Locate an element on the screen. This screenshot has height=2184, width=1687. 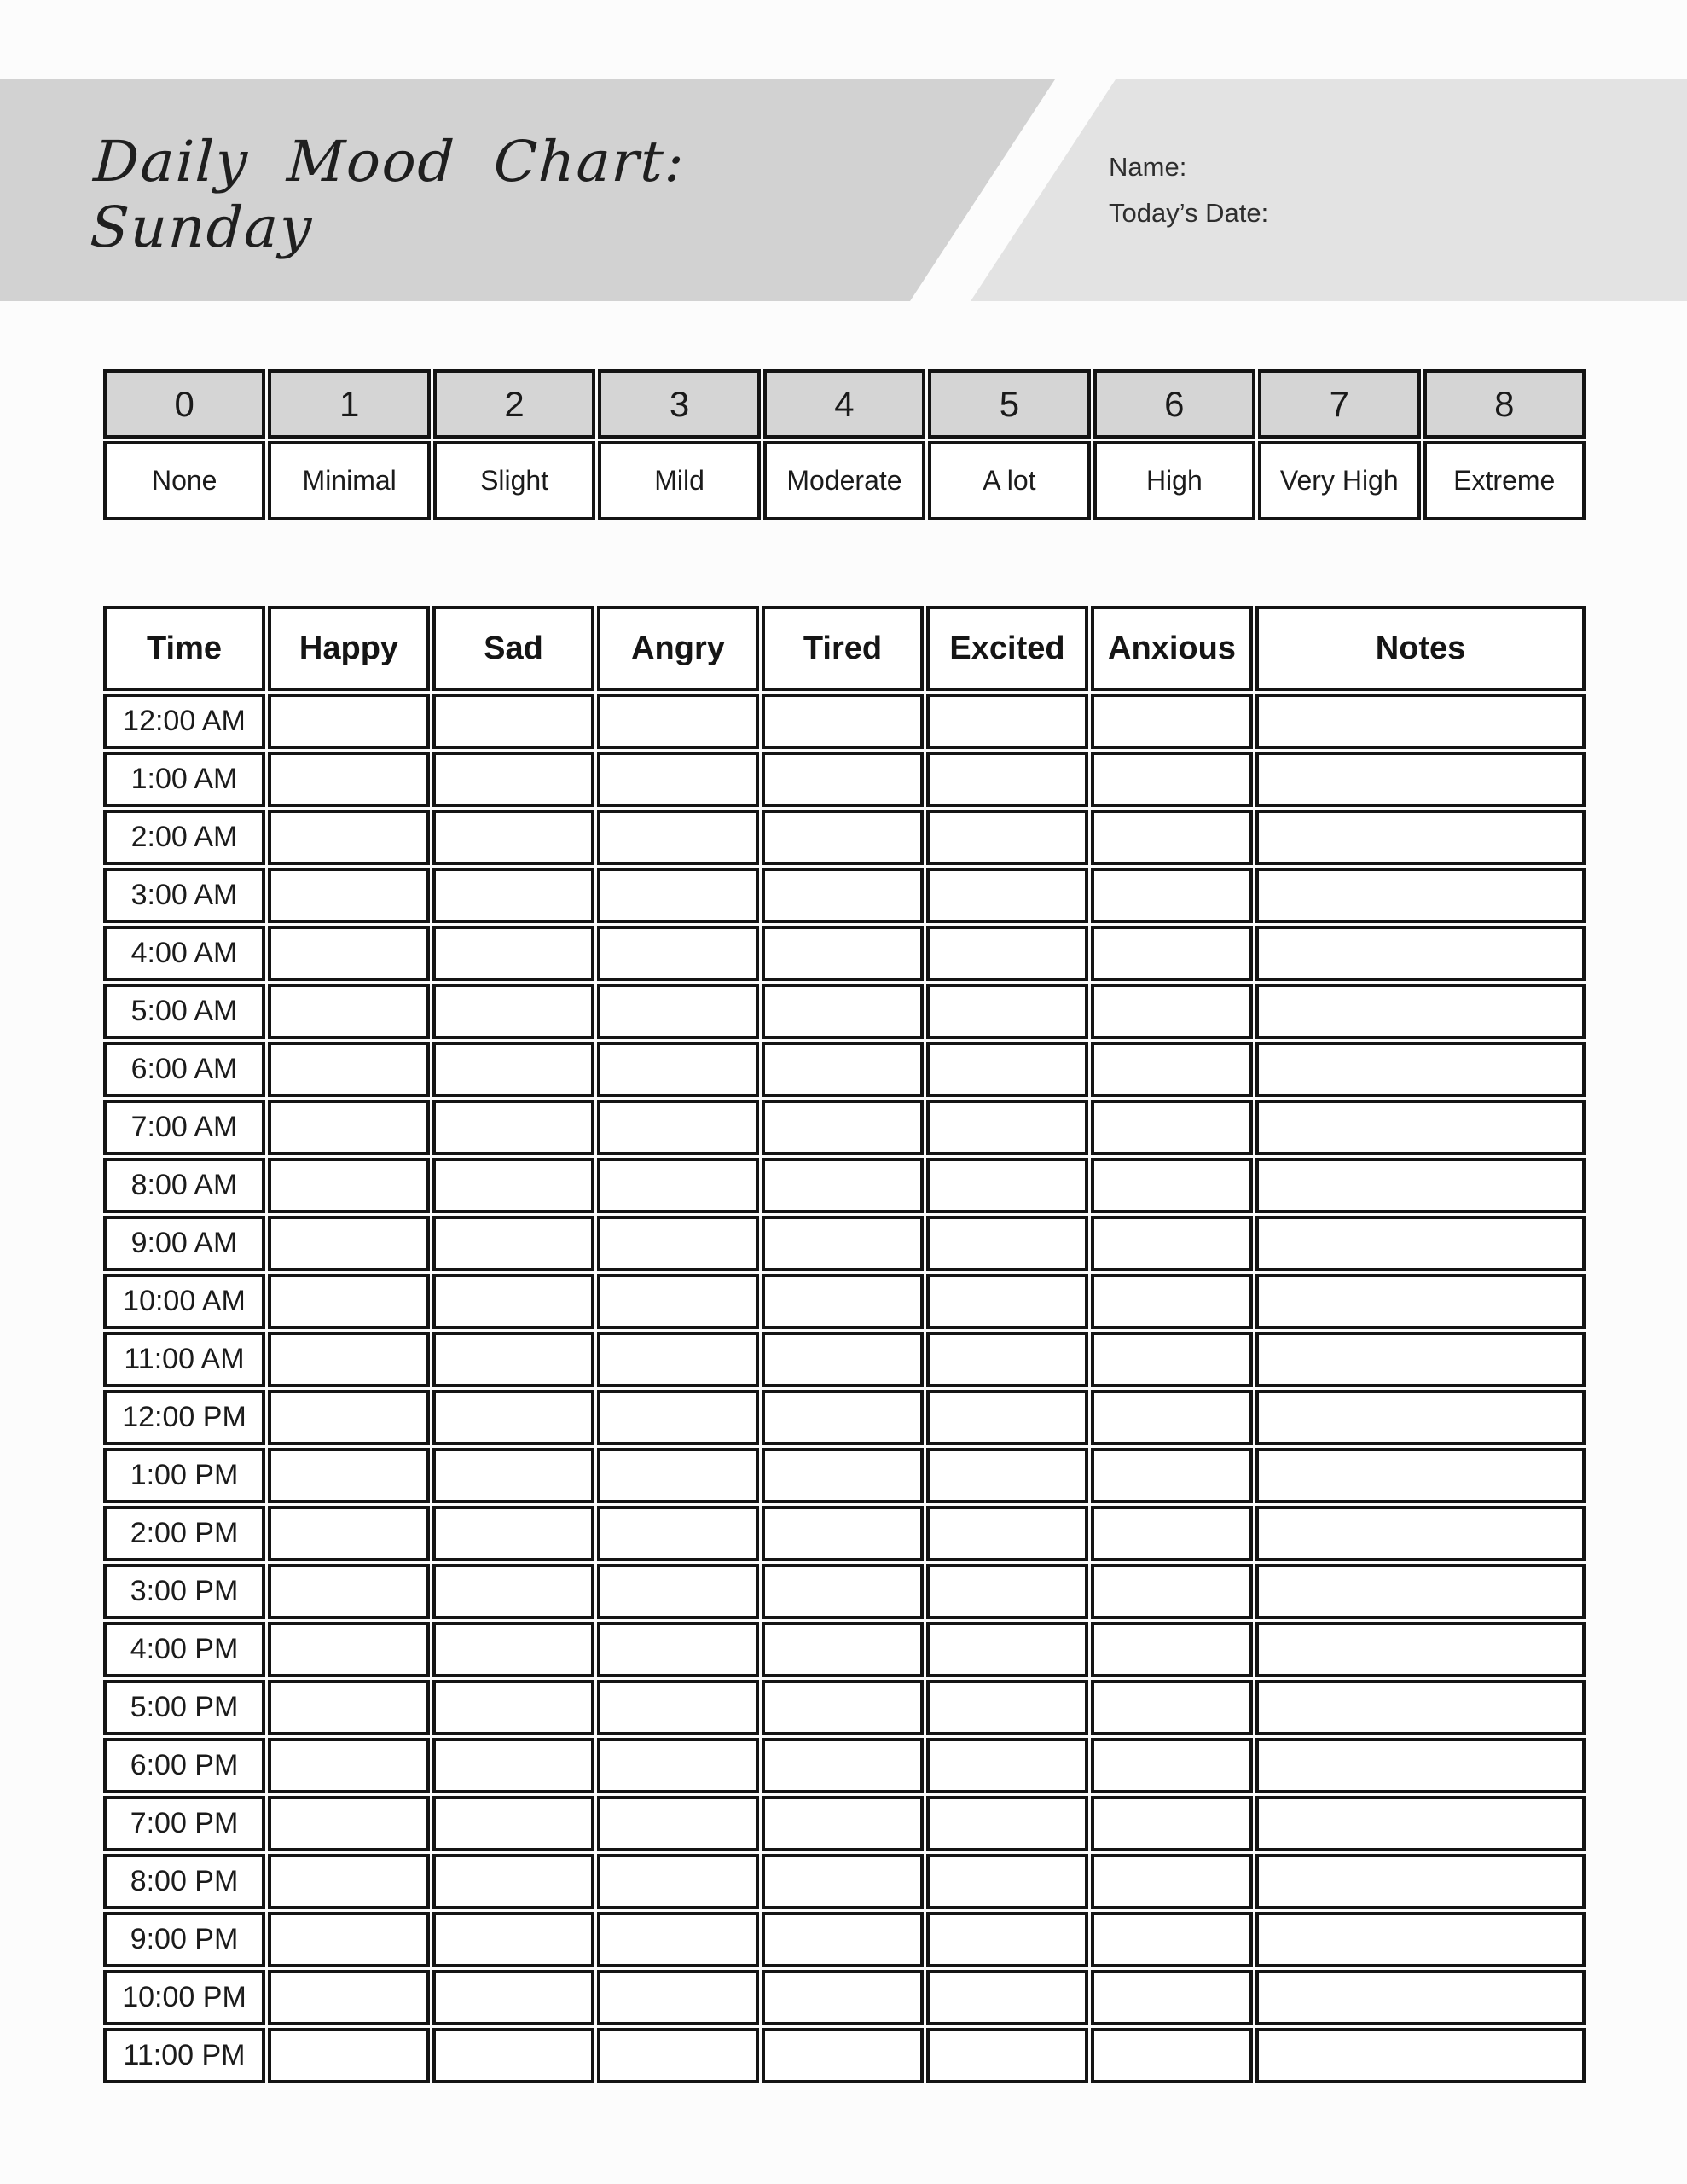
scale-label-cell: None is located at coordinates (185, 481).